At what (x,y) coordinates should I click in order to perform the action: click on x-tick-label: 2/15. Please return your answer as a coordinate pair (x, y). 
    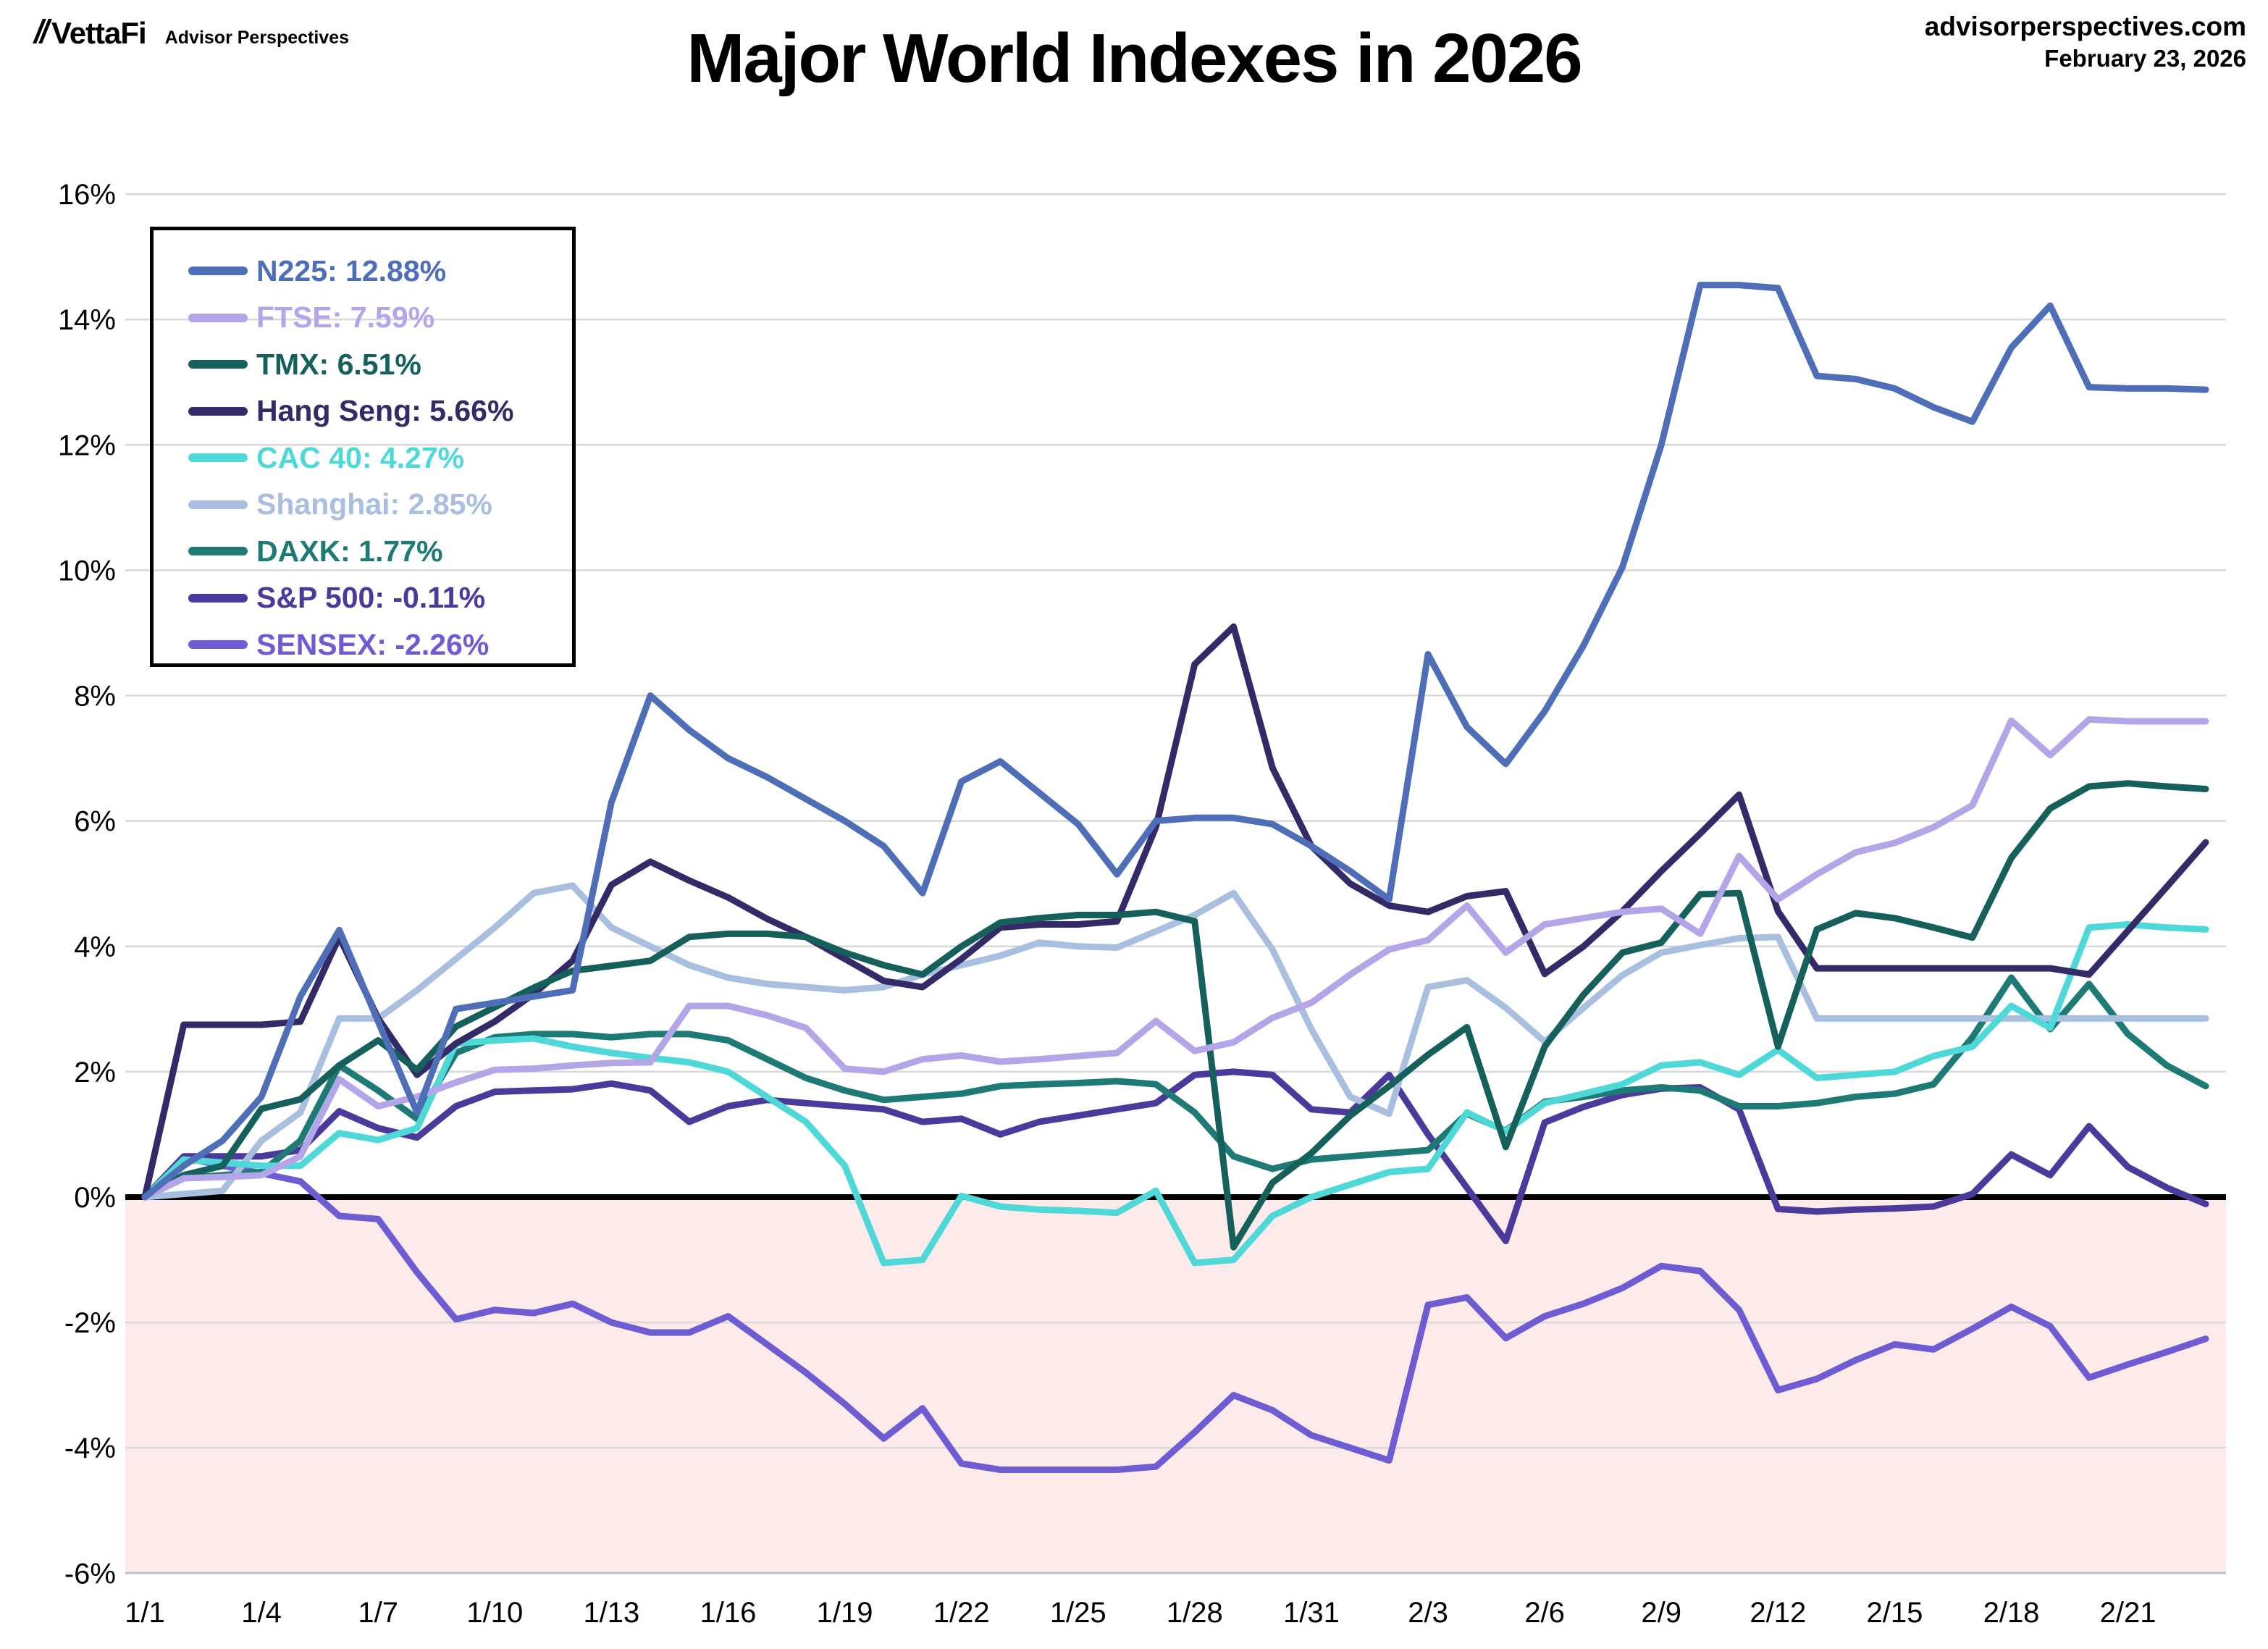
    Looking at the image, I should click on (1894, 1613).